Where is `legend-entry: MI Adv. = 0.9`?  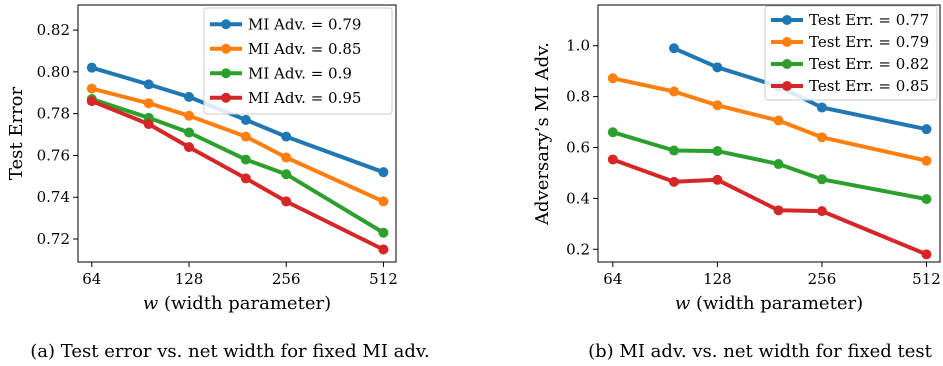 legend-entry: MI Adv. = 0.9 is located at coordinates (300, 73).